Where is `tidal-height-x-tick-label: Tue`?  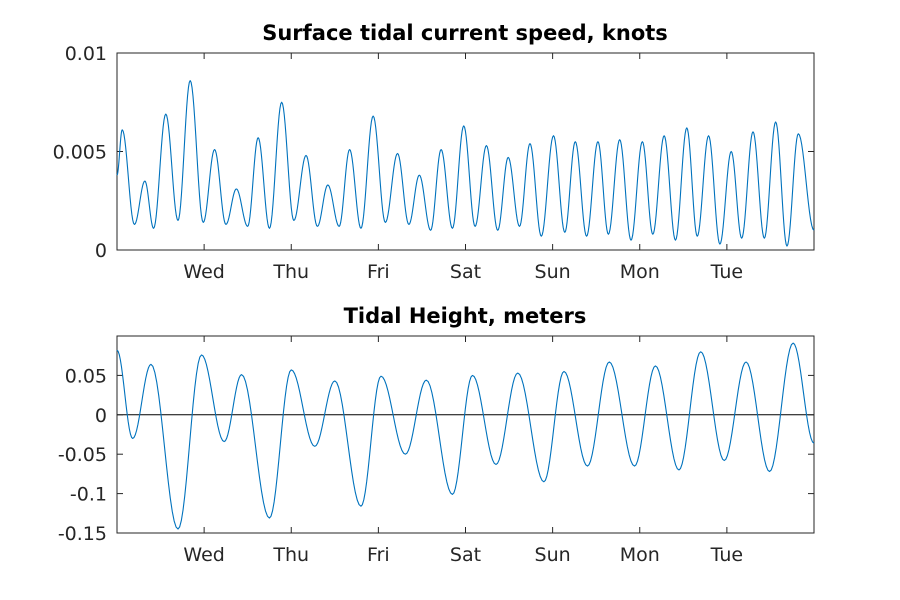 tidal-height-x-tick-label: Tue is located at coordinates (726, 555).